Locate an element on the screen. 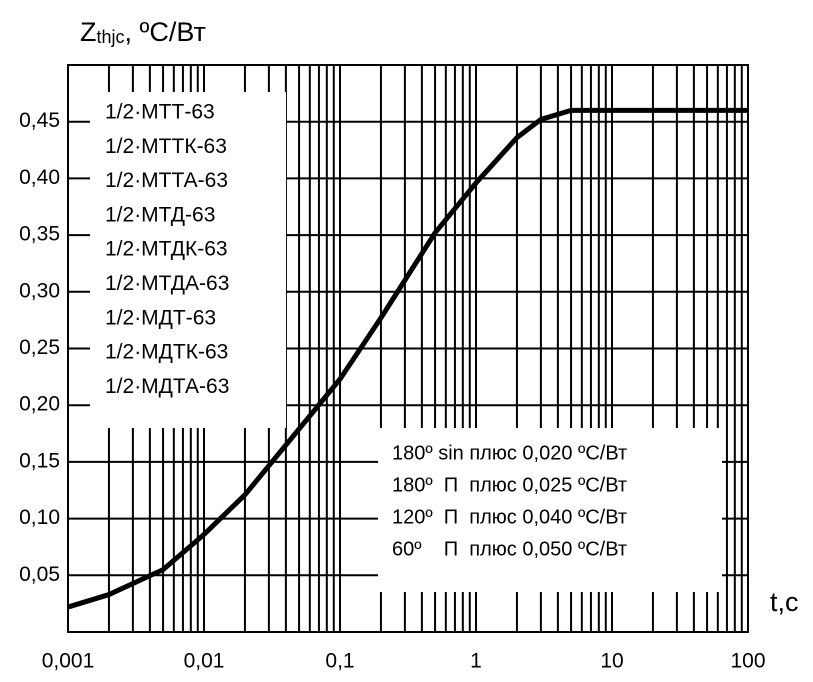 Image resolution: width=813 pixels, height=682 pixels. y-tick-label: 0,45 is located at coordinates (39, 120).